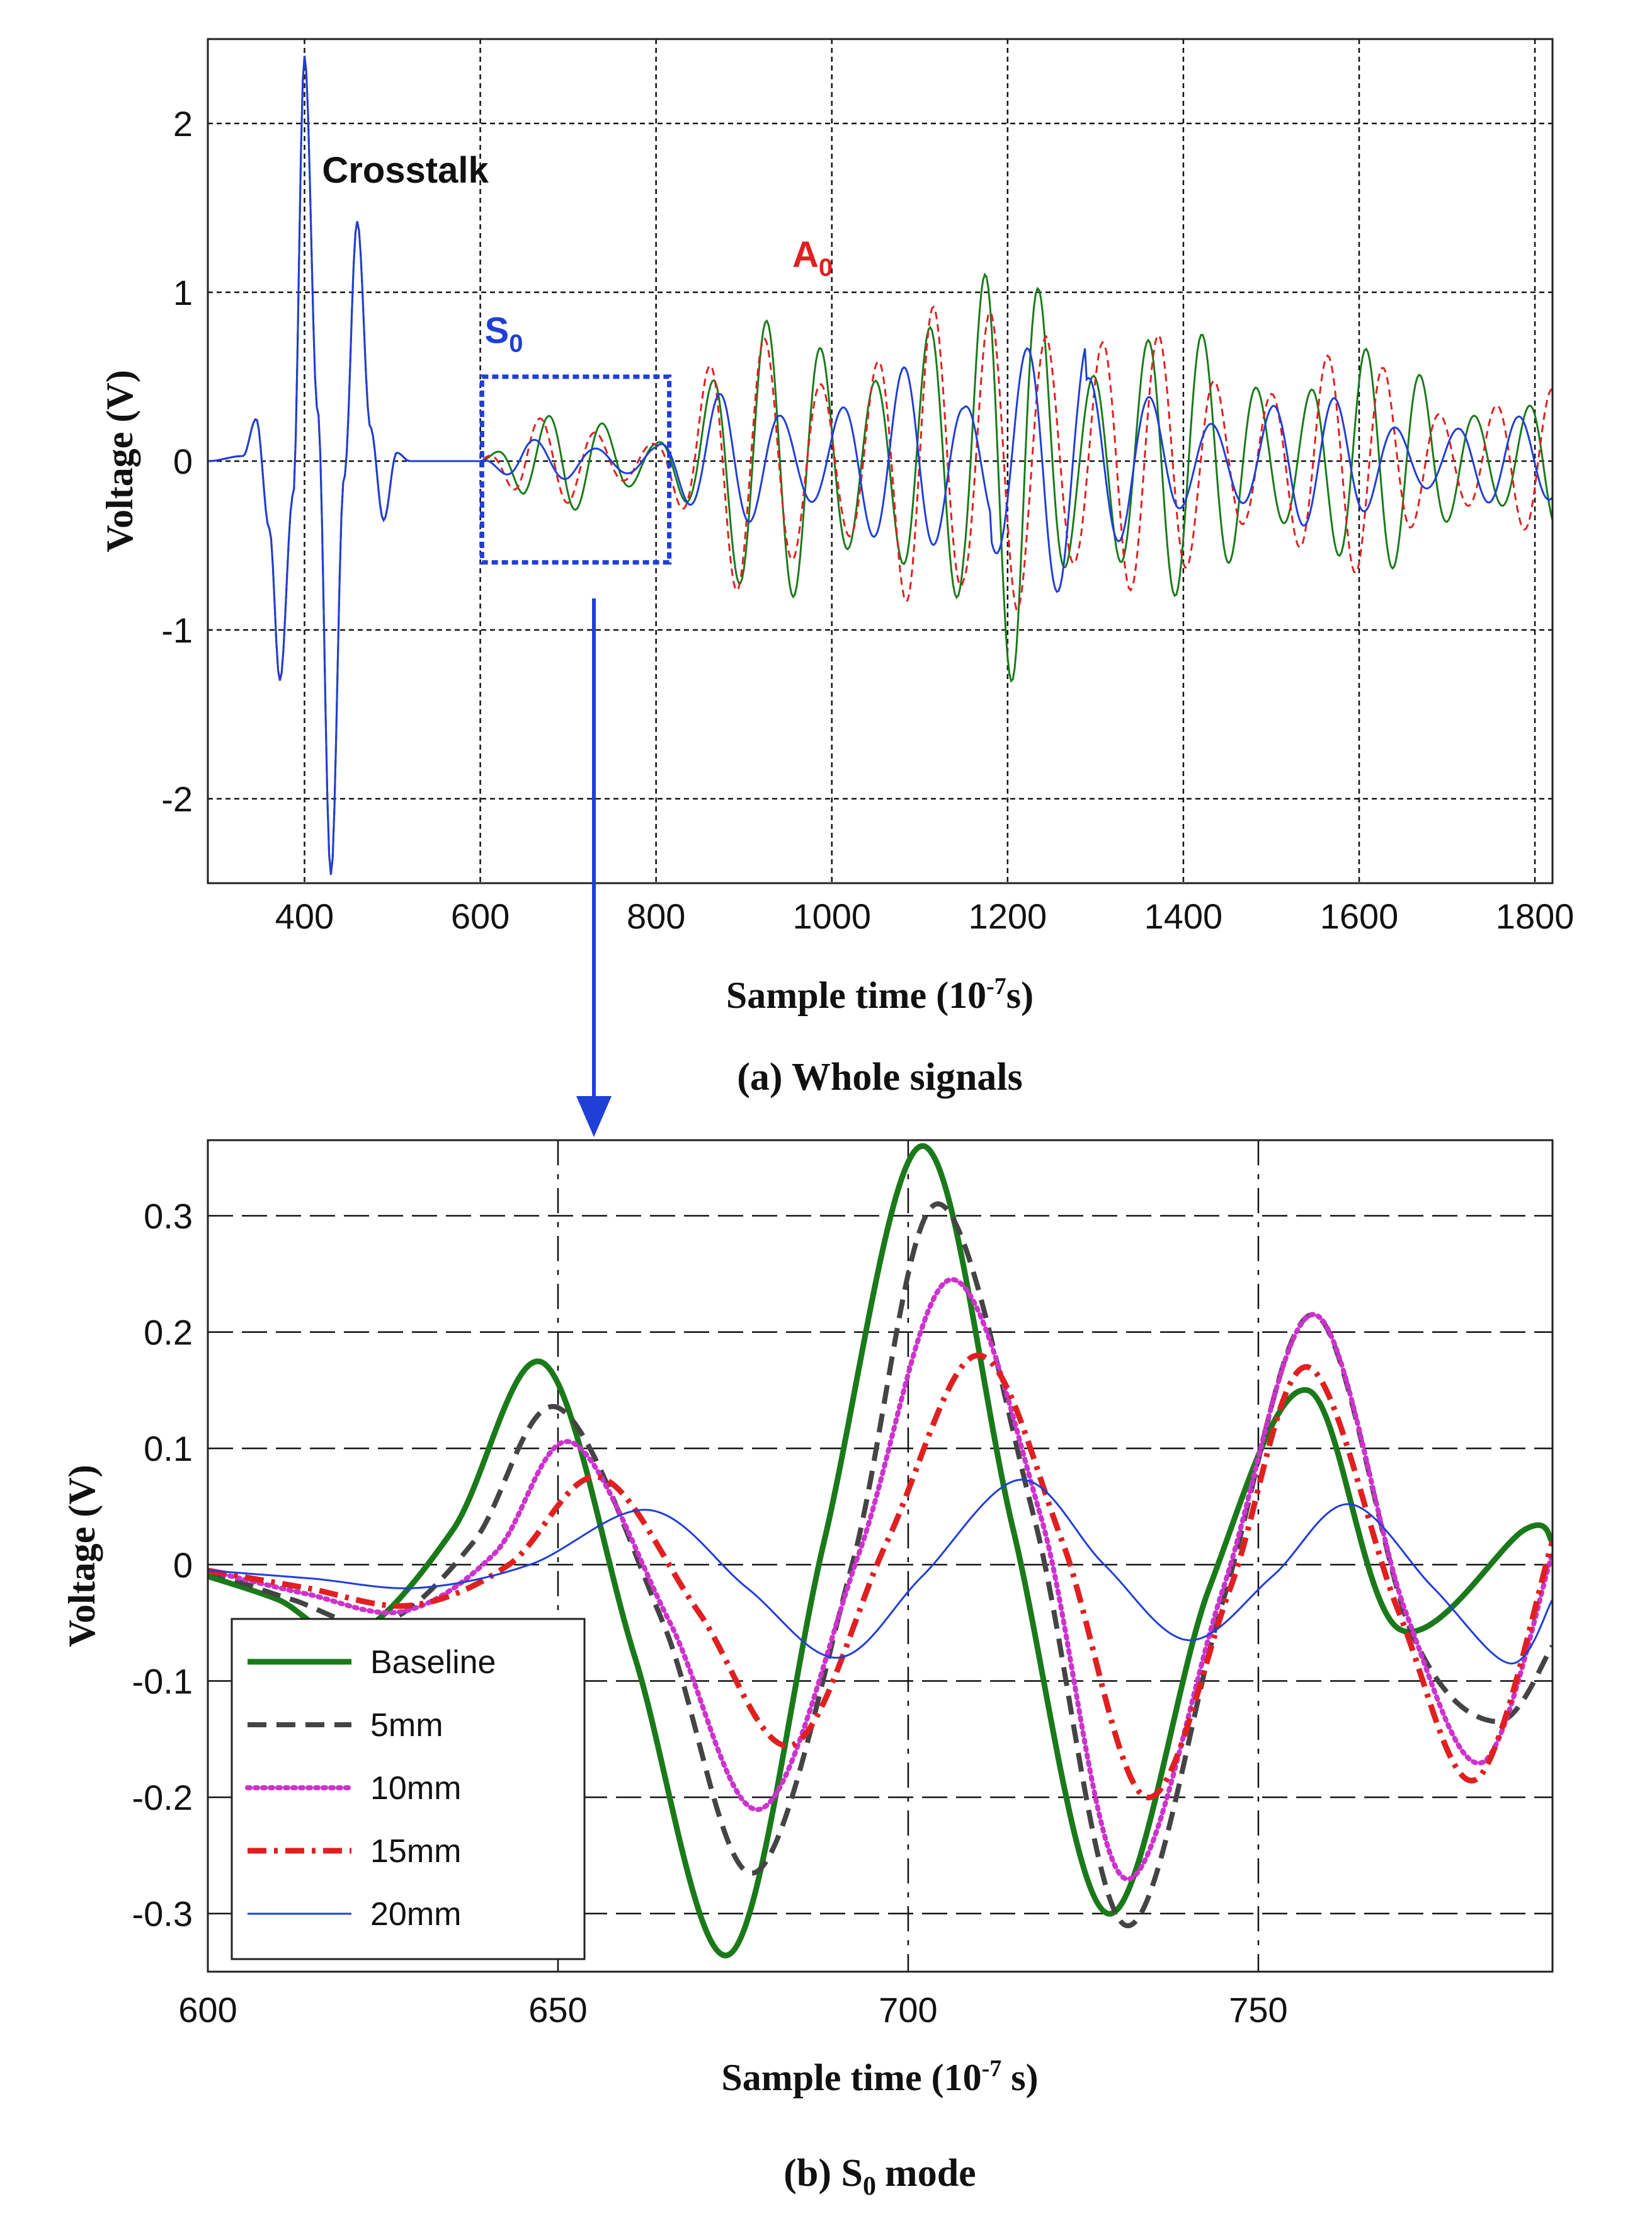 The image size is (1652, 2235). What do you see at coordinates (208, 2010) in the screenshot?
I see `panel-b-xtick-600: 600` at bounding box center [208, 2010].